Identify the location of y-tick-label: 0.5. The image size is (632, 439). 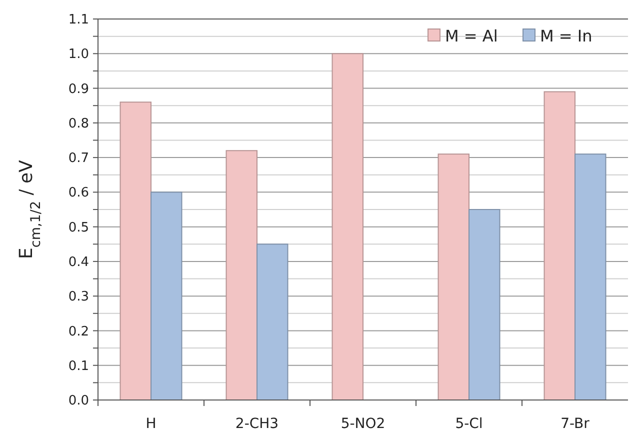
(78, 228).